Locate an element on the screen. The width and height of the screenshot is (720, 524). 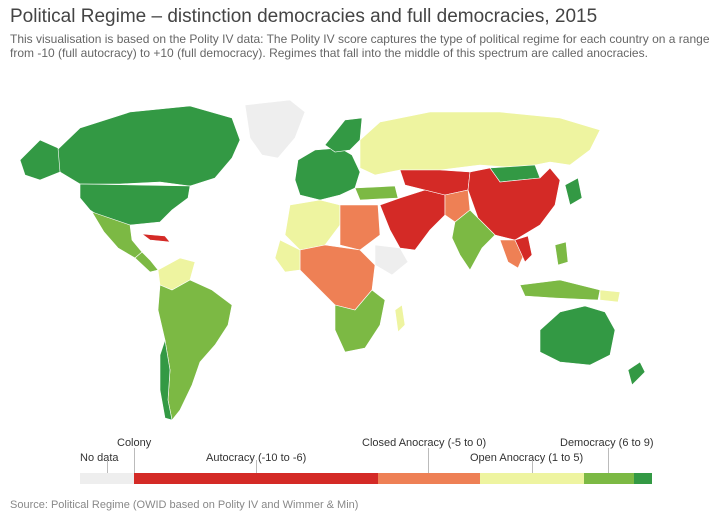
region-south-america is located at coordinates (195, 350).